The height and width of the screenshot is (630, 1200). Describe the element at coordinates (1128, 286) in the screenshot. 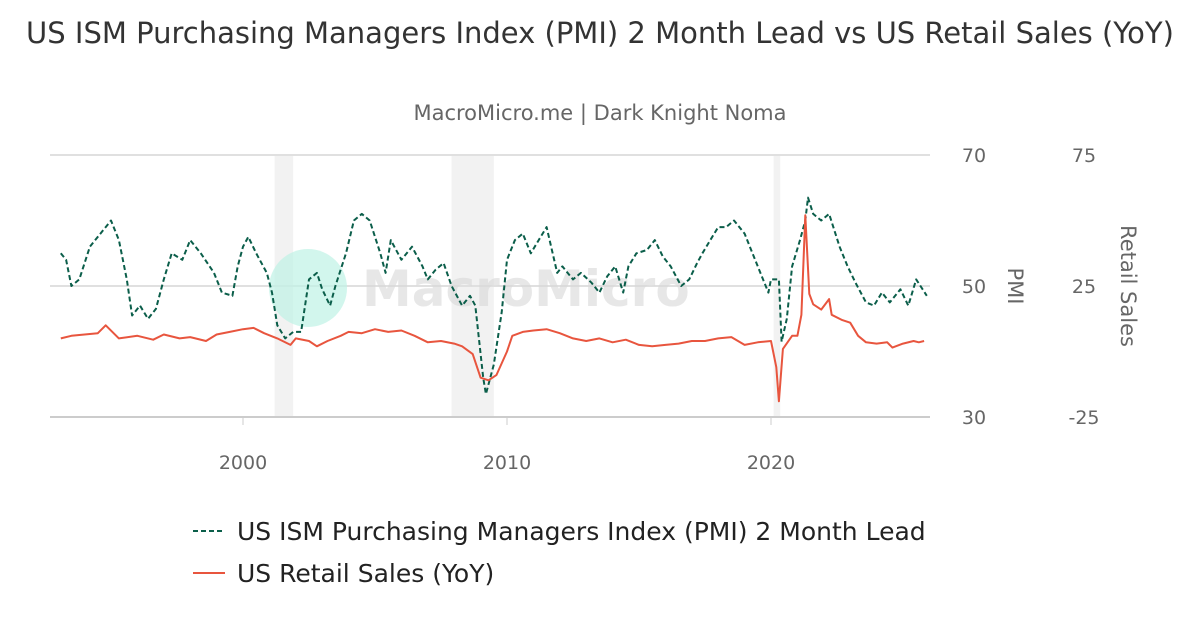

I see `right-axis-label: Retail Sales` at that location.